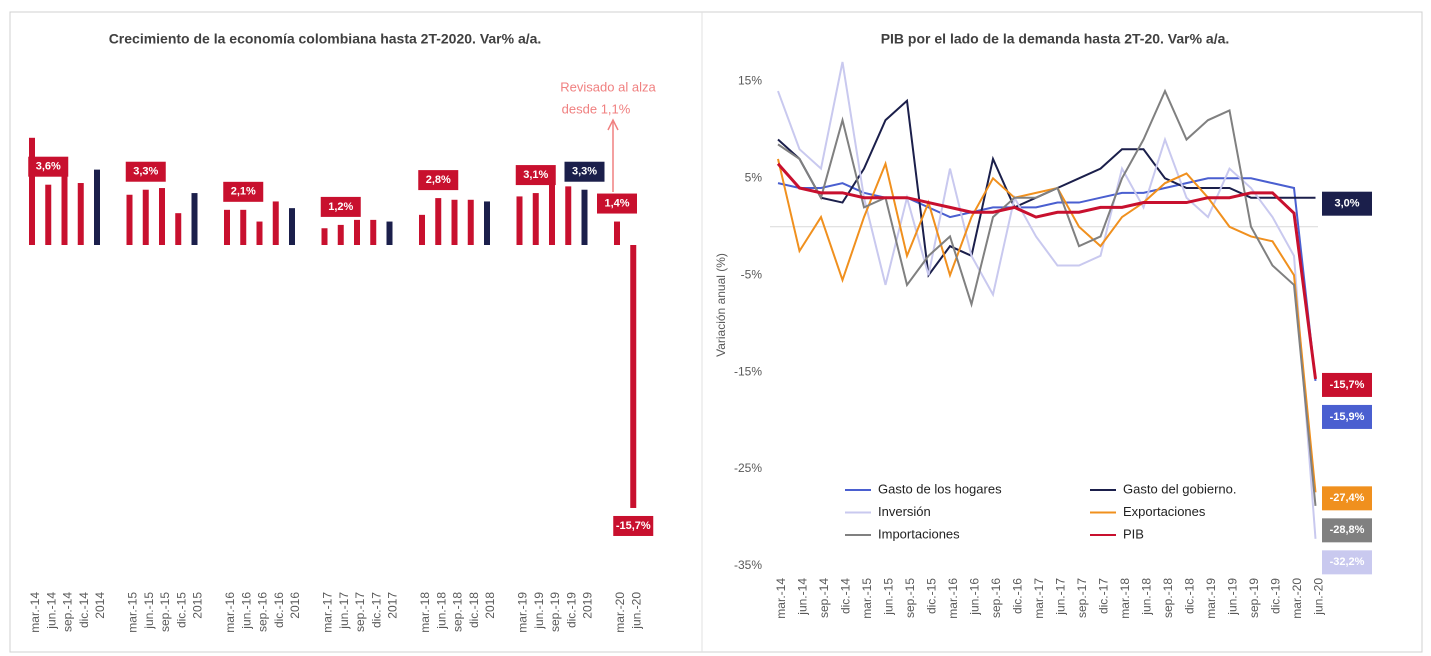 The image size is (1431, 656). I want to click on value-label: -32,2%, so click(1347, 562).